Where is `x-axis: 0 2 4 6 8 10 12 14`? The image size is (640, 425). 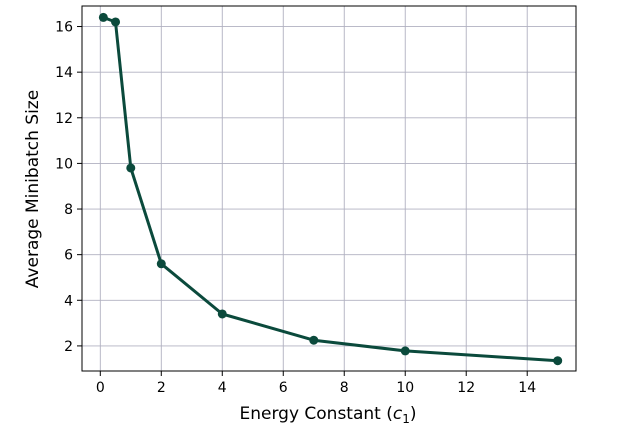
x-axis: 0 2 4 6 8 10 12 14 is located at coordinates (316, 383).